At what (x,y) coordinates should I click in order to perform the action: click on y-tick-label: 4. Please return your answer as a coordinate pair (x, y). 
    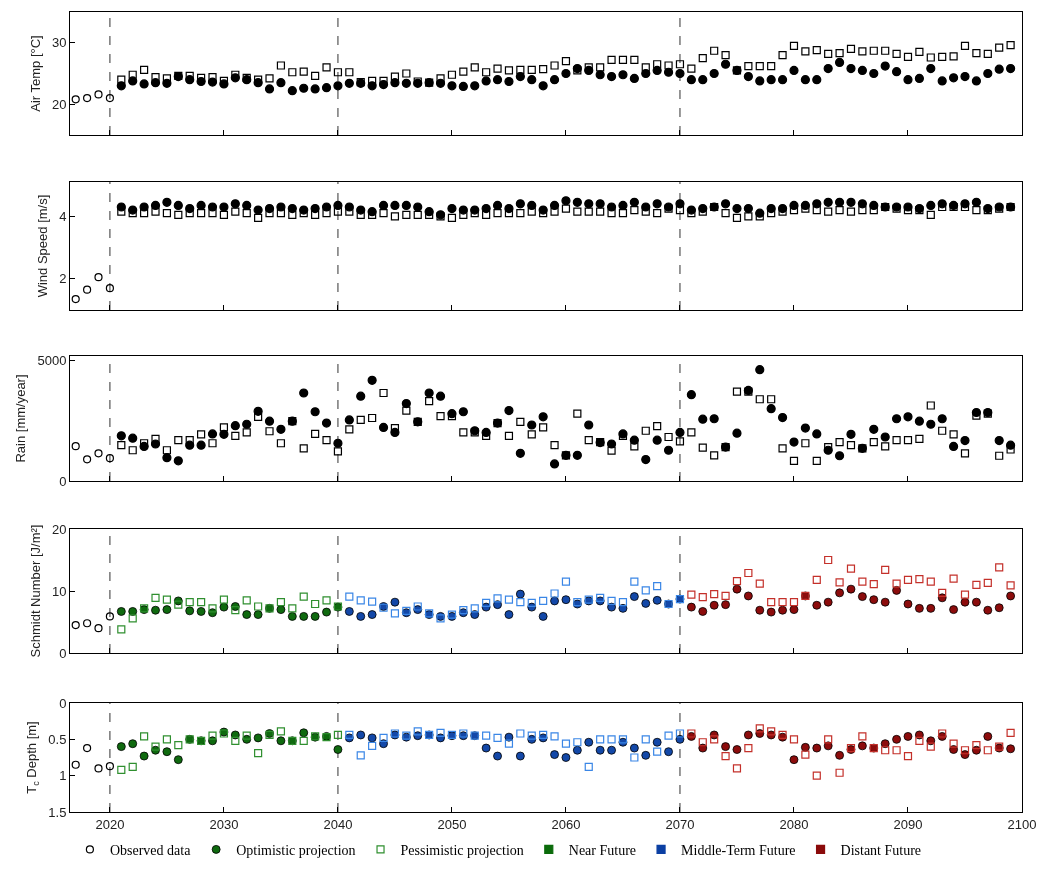
    Looking at the image, I should click on (63, 216).